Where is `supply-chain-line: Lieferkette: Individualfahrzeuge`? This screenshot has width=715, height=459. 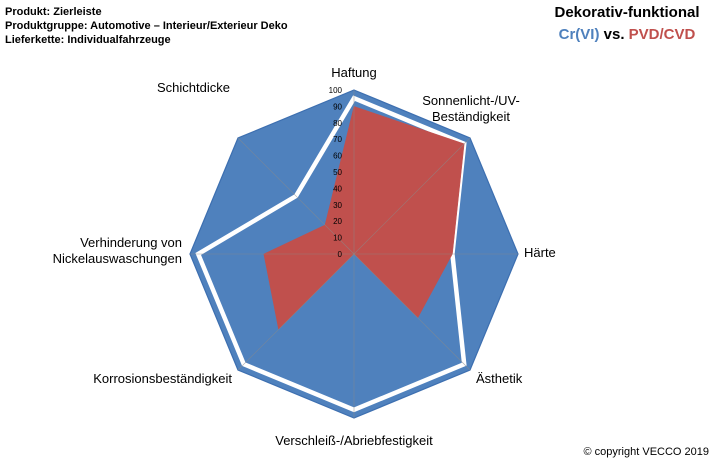
supply-chain-line: Lieferkette: Individualfahrzeuge is located at coordinates (88, 40).